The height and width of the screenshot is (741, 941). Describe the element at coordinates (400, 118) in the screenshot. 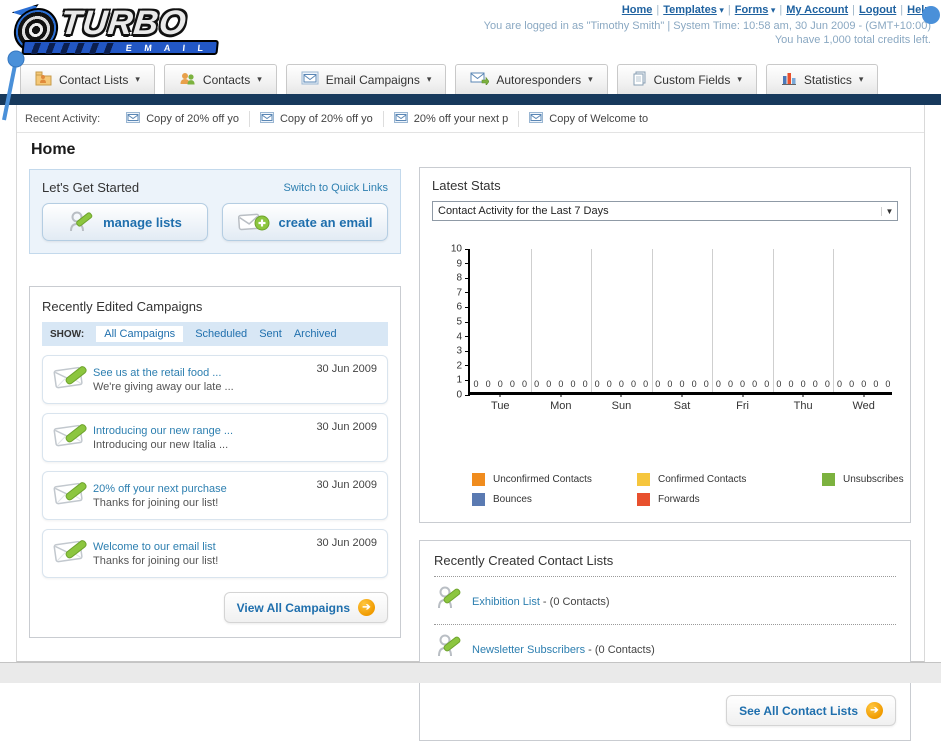

I see `envelope-icon` at that location.